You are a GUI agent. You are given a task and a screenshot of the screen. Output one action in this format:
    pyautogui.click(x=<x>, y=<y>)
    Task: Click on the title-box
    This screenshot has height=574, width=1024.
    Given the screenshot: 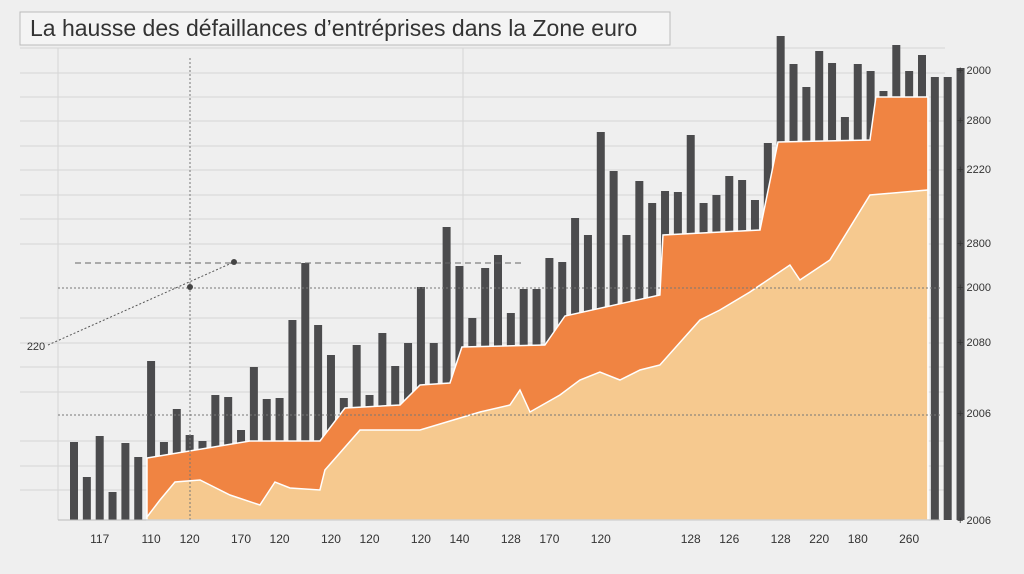 What is the action you would take?
    pyautogui.click(x=345, y=28)
    